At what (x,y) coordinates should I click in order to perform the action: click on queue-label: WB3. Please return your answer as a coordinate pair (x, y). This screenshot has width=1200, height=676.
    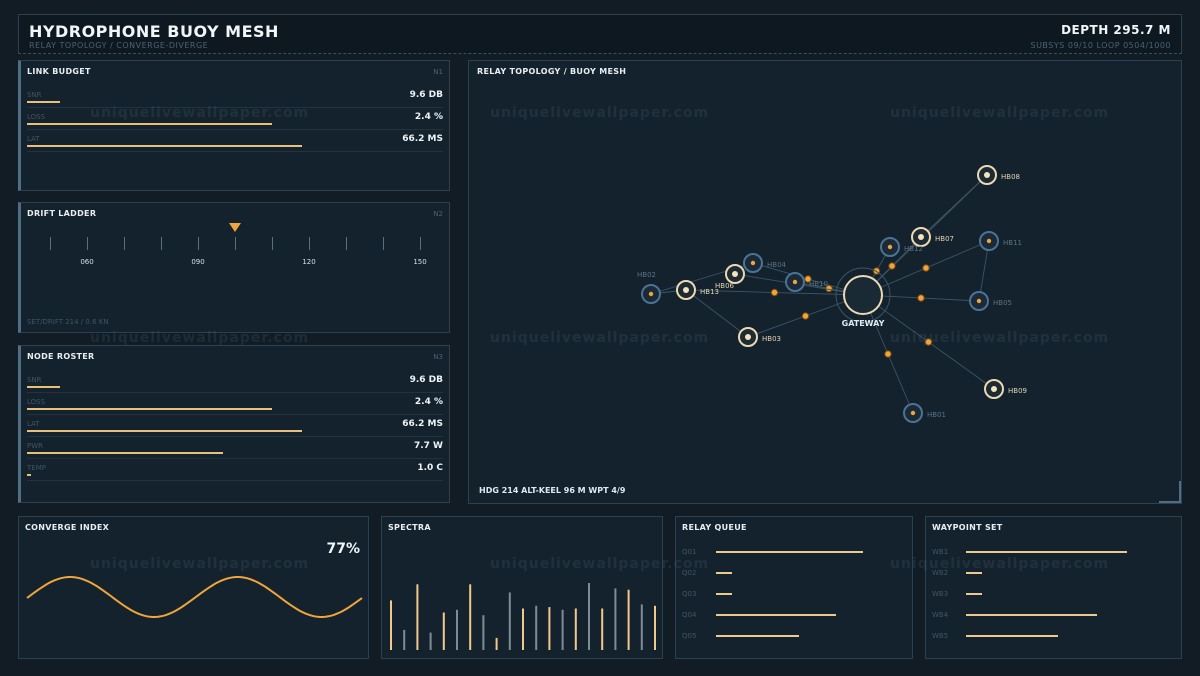
    Looking at the image, I should click on (940, 594).